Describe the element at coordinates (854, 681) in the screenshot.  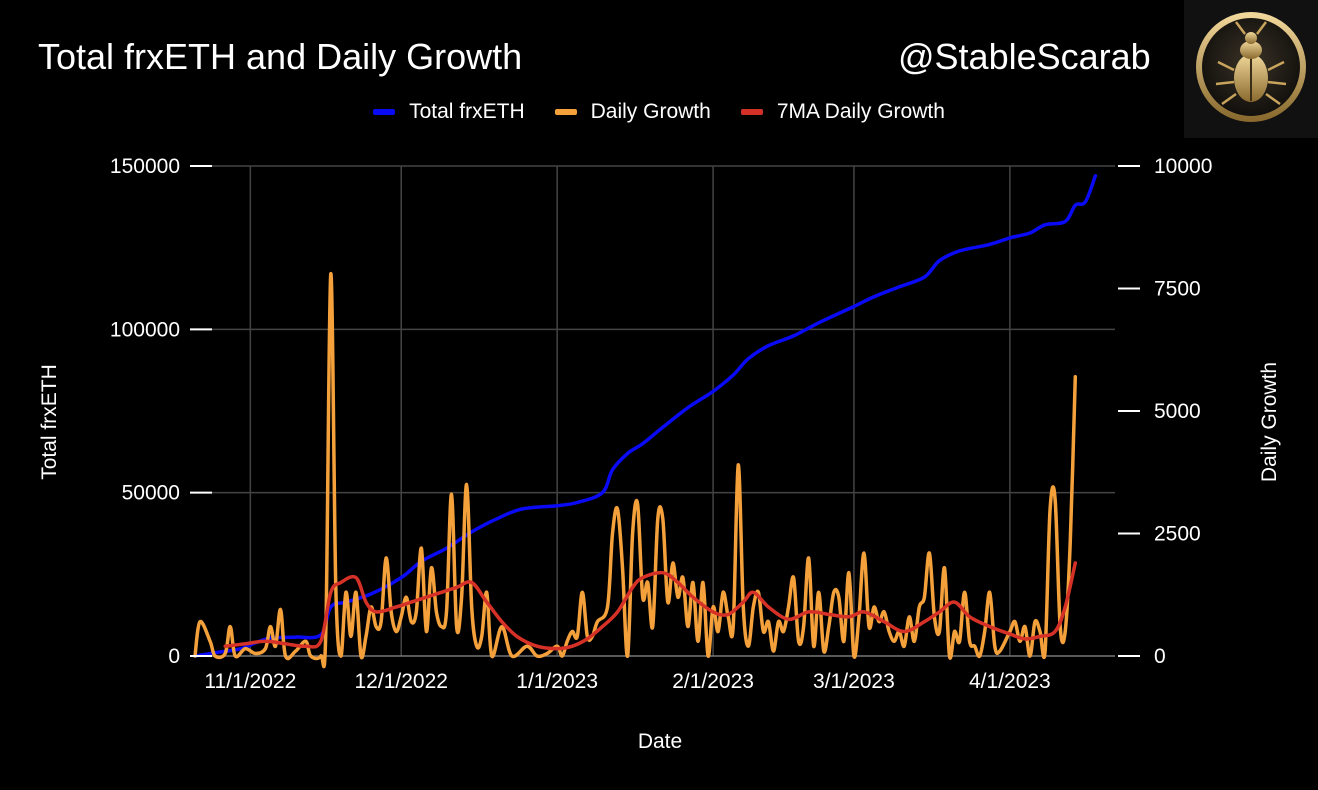
I see `x-tick-label: 3/1/2023` at that location.